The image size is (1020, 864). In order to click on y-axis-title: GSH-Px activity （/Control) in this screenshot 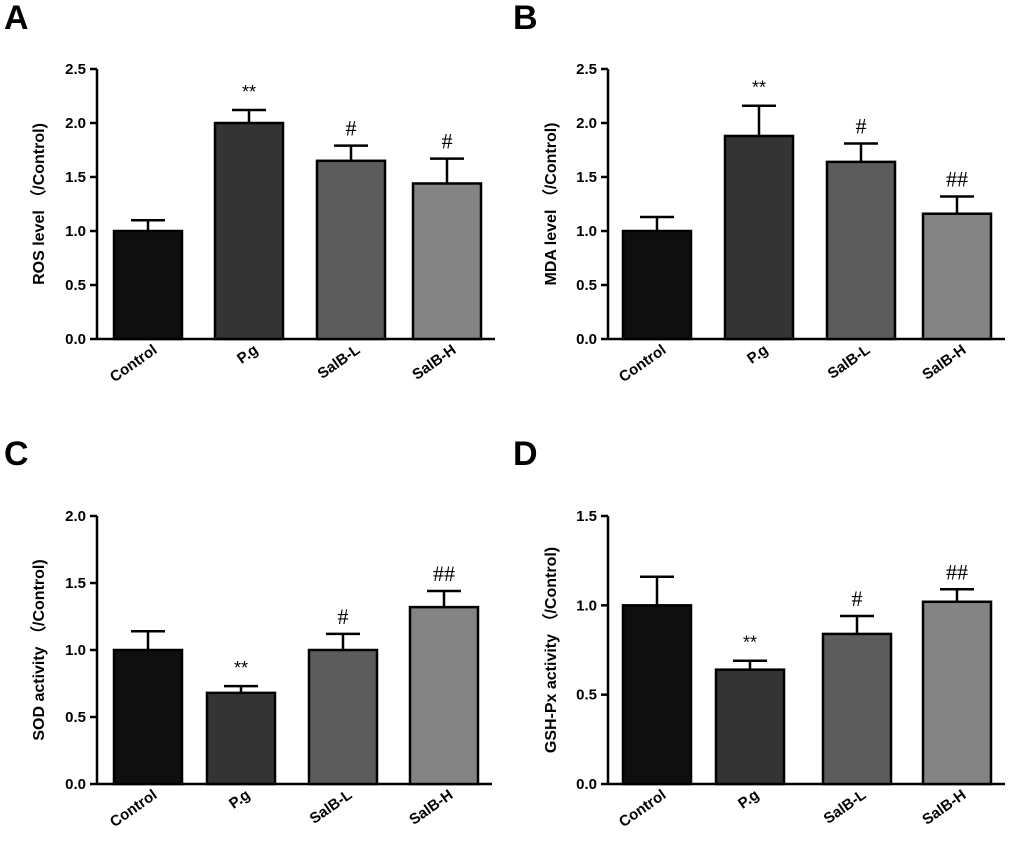, I will do `click(551, 650)`.